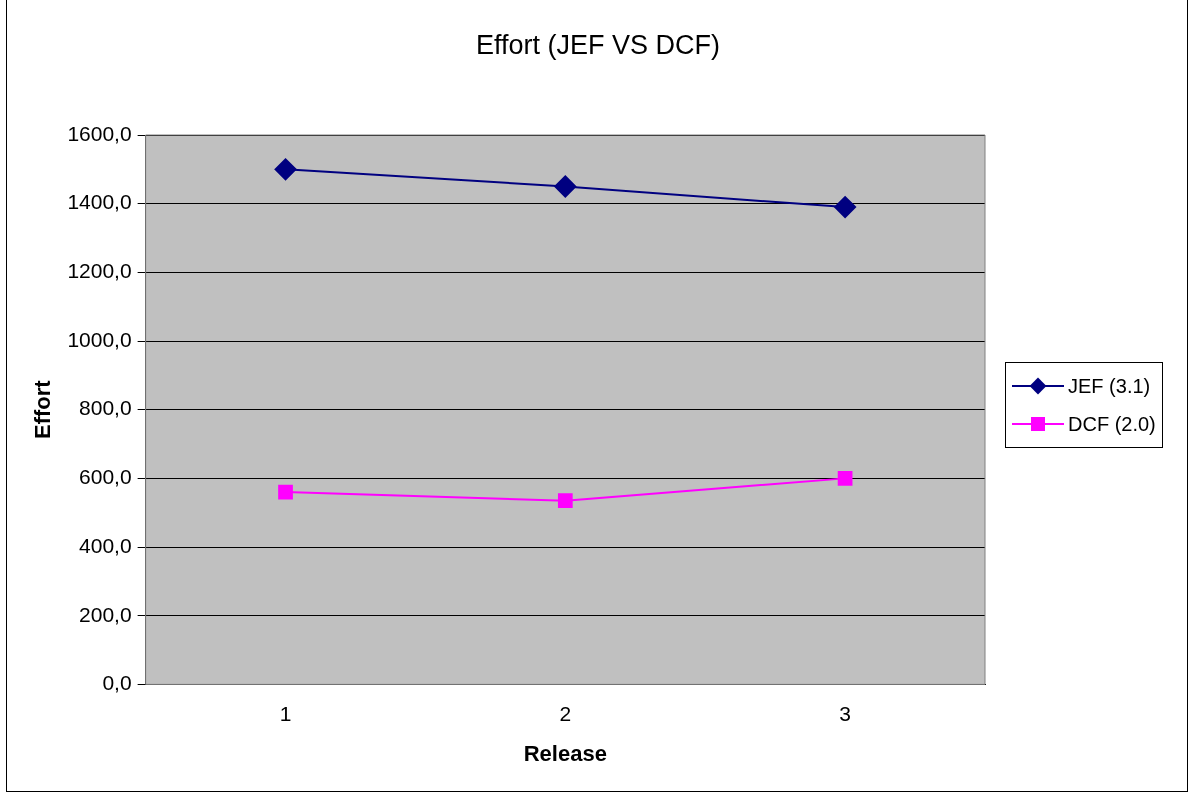 This screenshot has height=794, width=1190. What do you see at coordinates (1109, 386) in the screenshot?
I see `legend-label: JEF (3.1)` at bounding box center [1109, 386].